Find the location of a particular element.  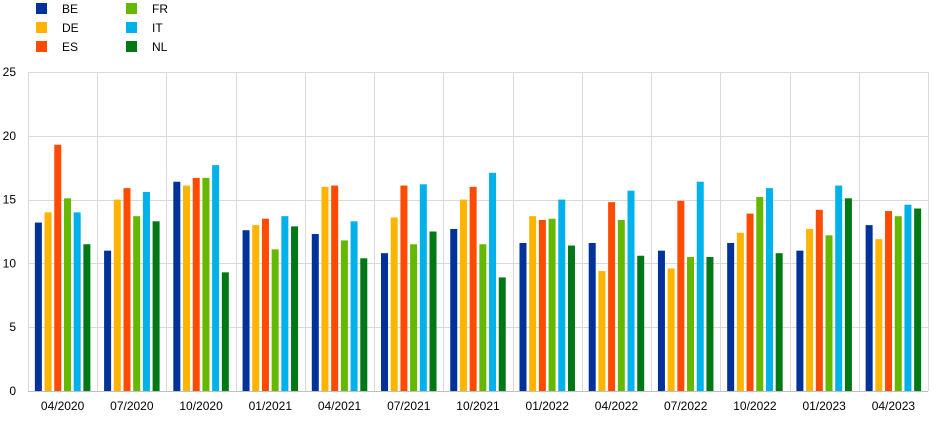

bar-nl-10-2022 is located at coordinates (779, 322).